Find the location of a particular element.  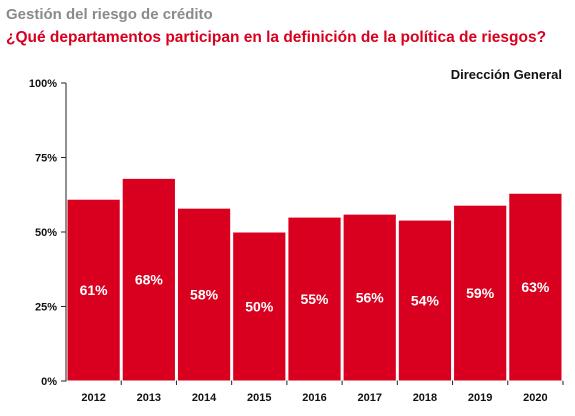

bar-2017 is located at coordinates (369, 297).